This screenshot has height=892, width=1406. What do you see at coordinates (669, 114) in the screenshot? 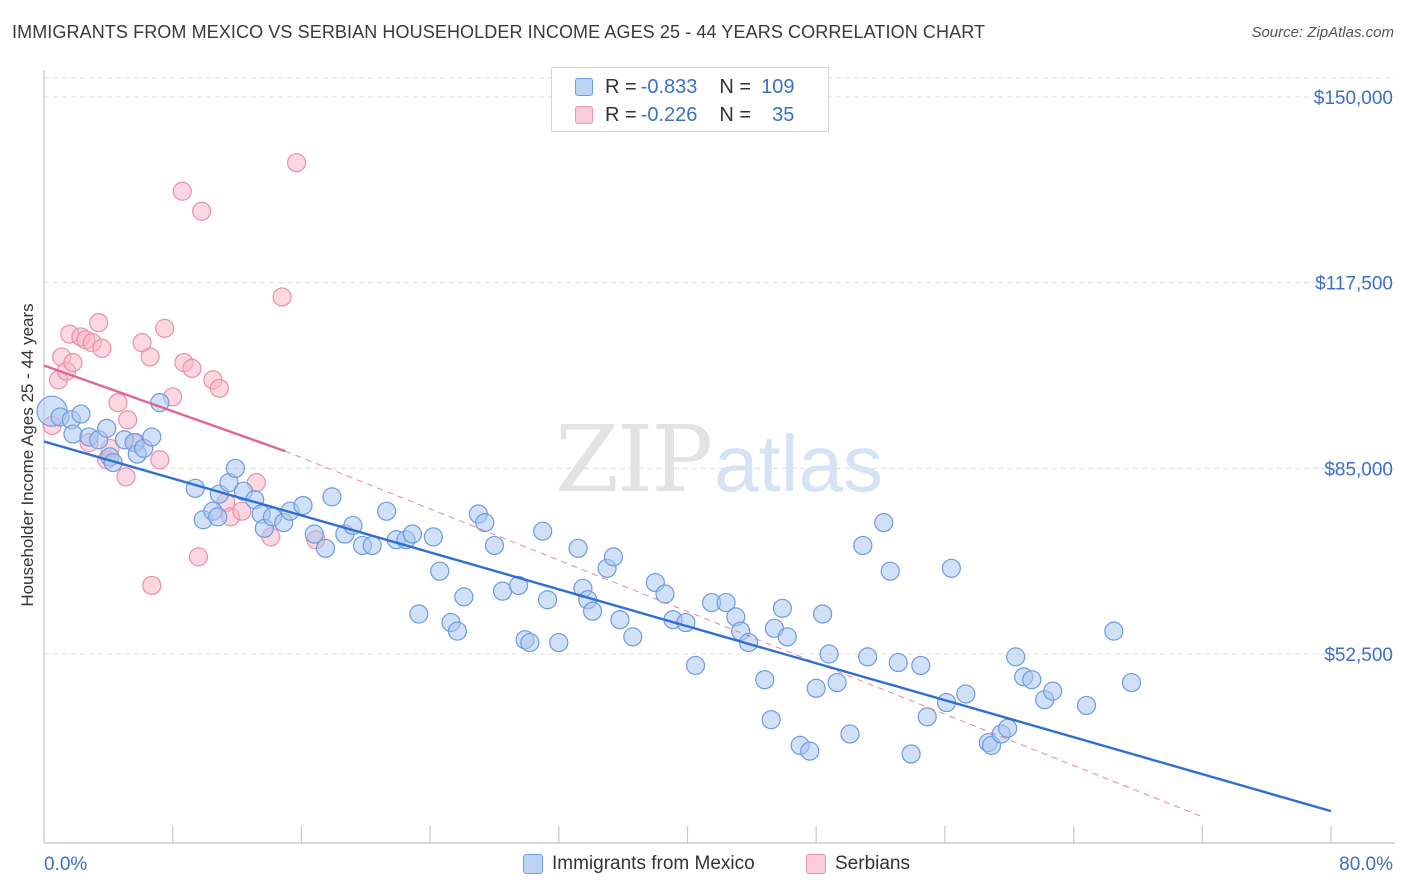
I see `legend-r-value: -0.226` at bounding box center [669, 114].